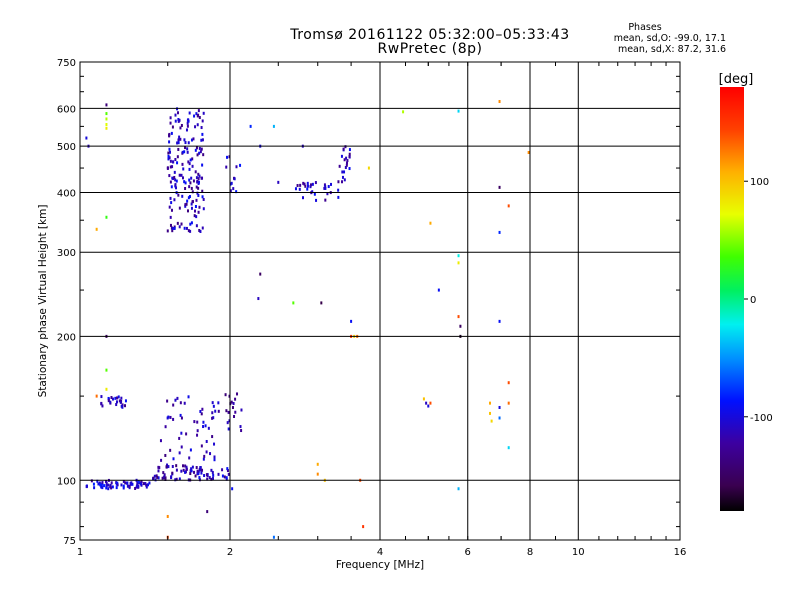 The width and height of the screenshot is (800, 600). Describe the element at coordinates (66, 193) in the screenshot. I see `y-tick-label: 400` at that location.